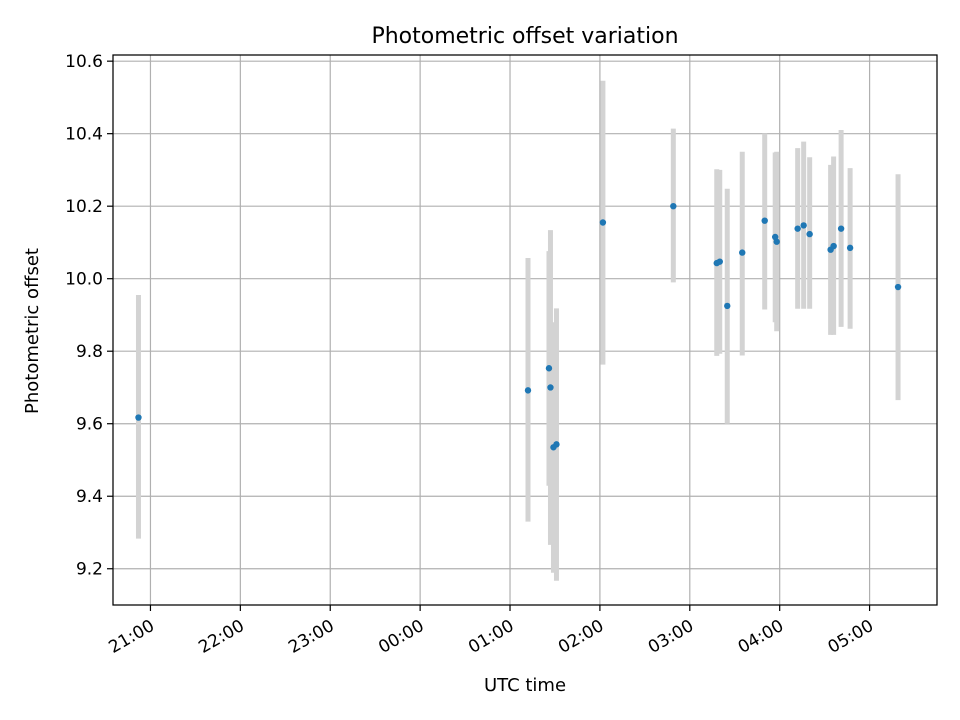 Image resolution: width=960 pixels, height=720 pixels. What do you see at coordinates (524, 36) in the screenshot?
I see `chart-title: Photometric offset variation` at bounding box center [524, 36].